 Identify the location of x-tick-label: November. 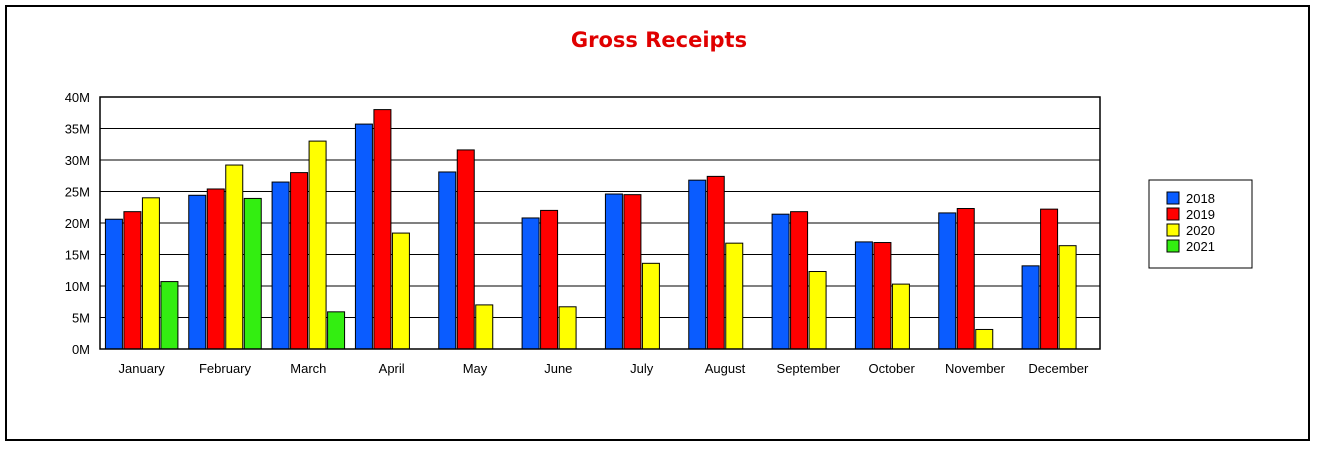
(975, 368).